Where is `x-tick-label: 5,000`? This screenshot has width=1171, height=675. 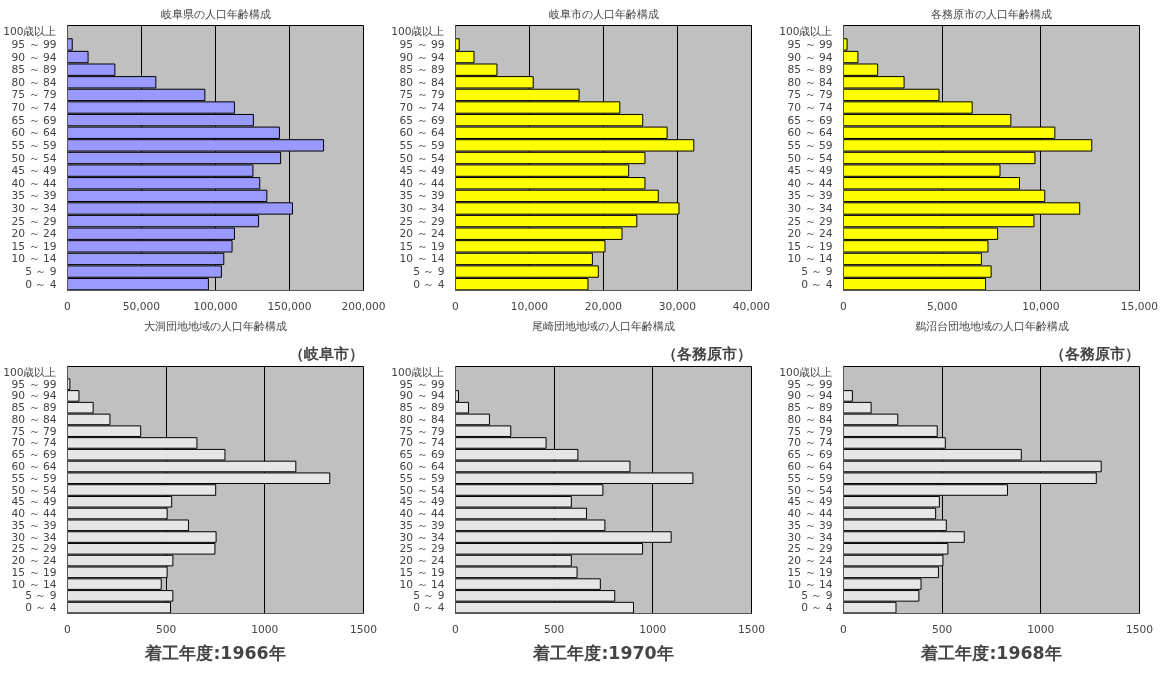 x-tick-label: 5,000 is located at coordinates (942, 306).